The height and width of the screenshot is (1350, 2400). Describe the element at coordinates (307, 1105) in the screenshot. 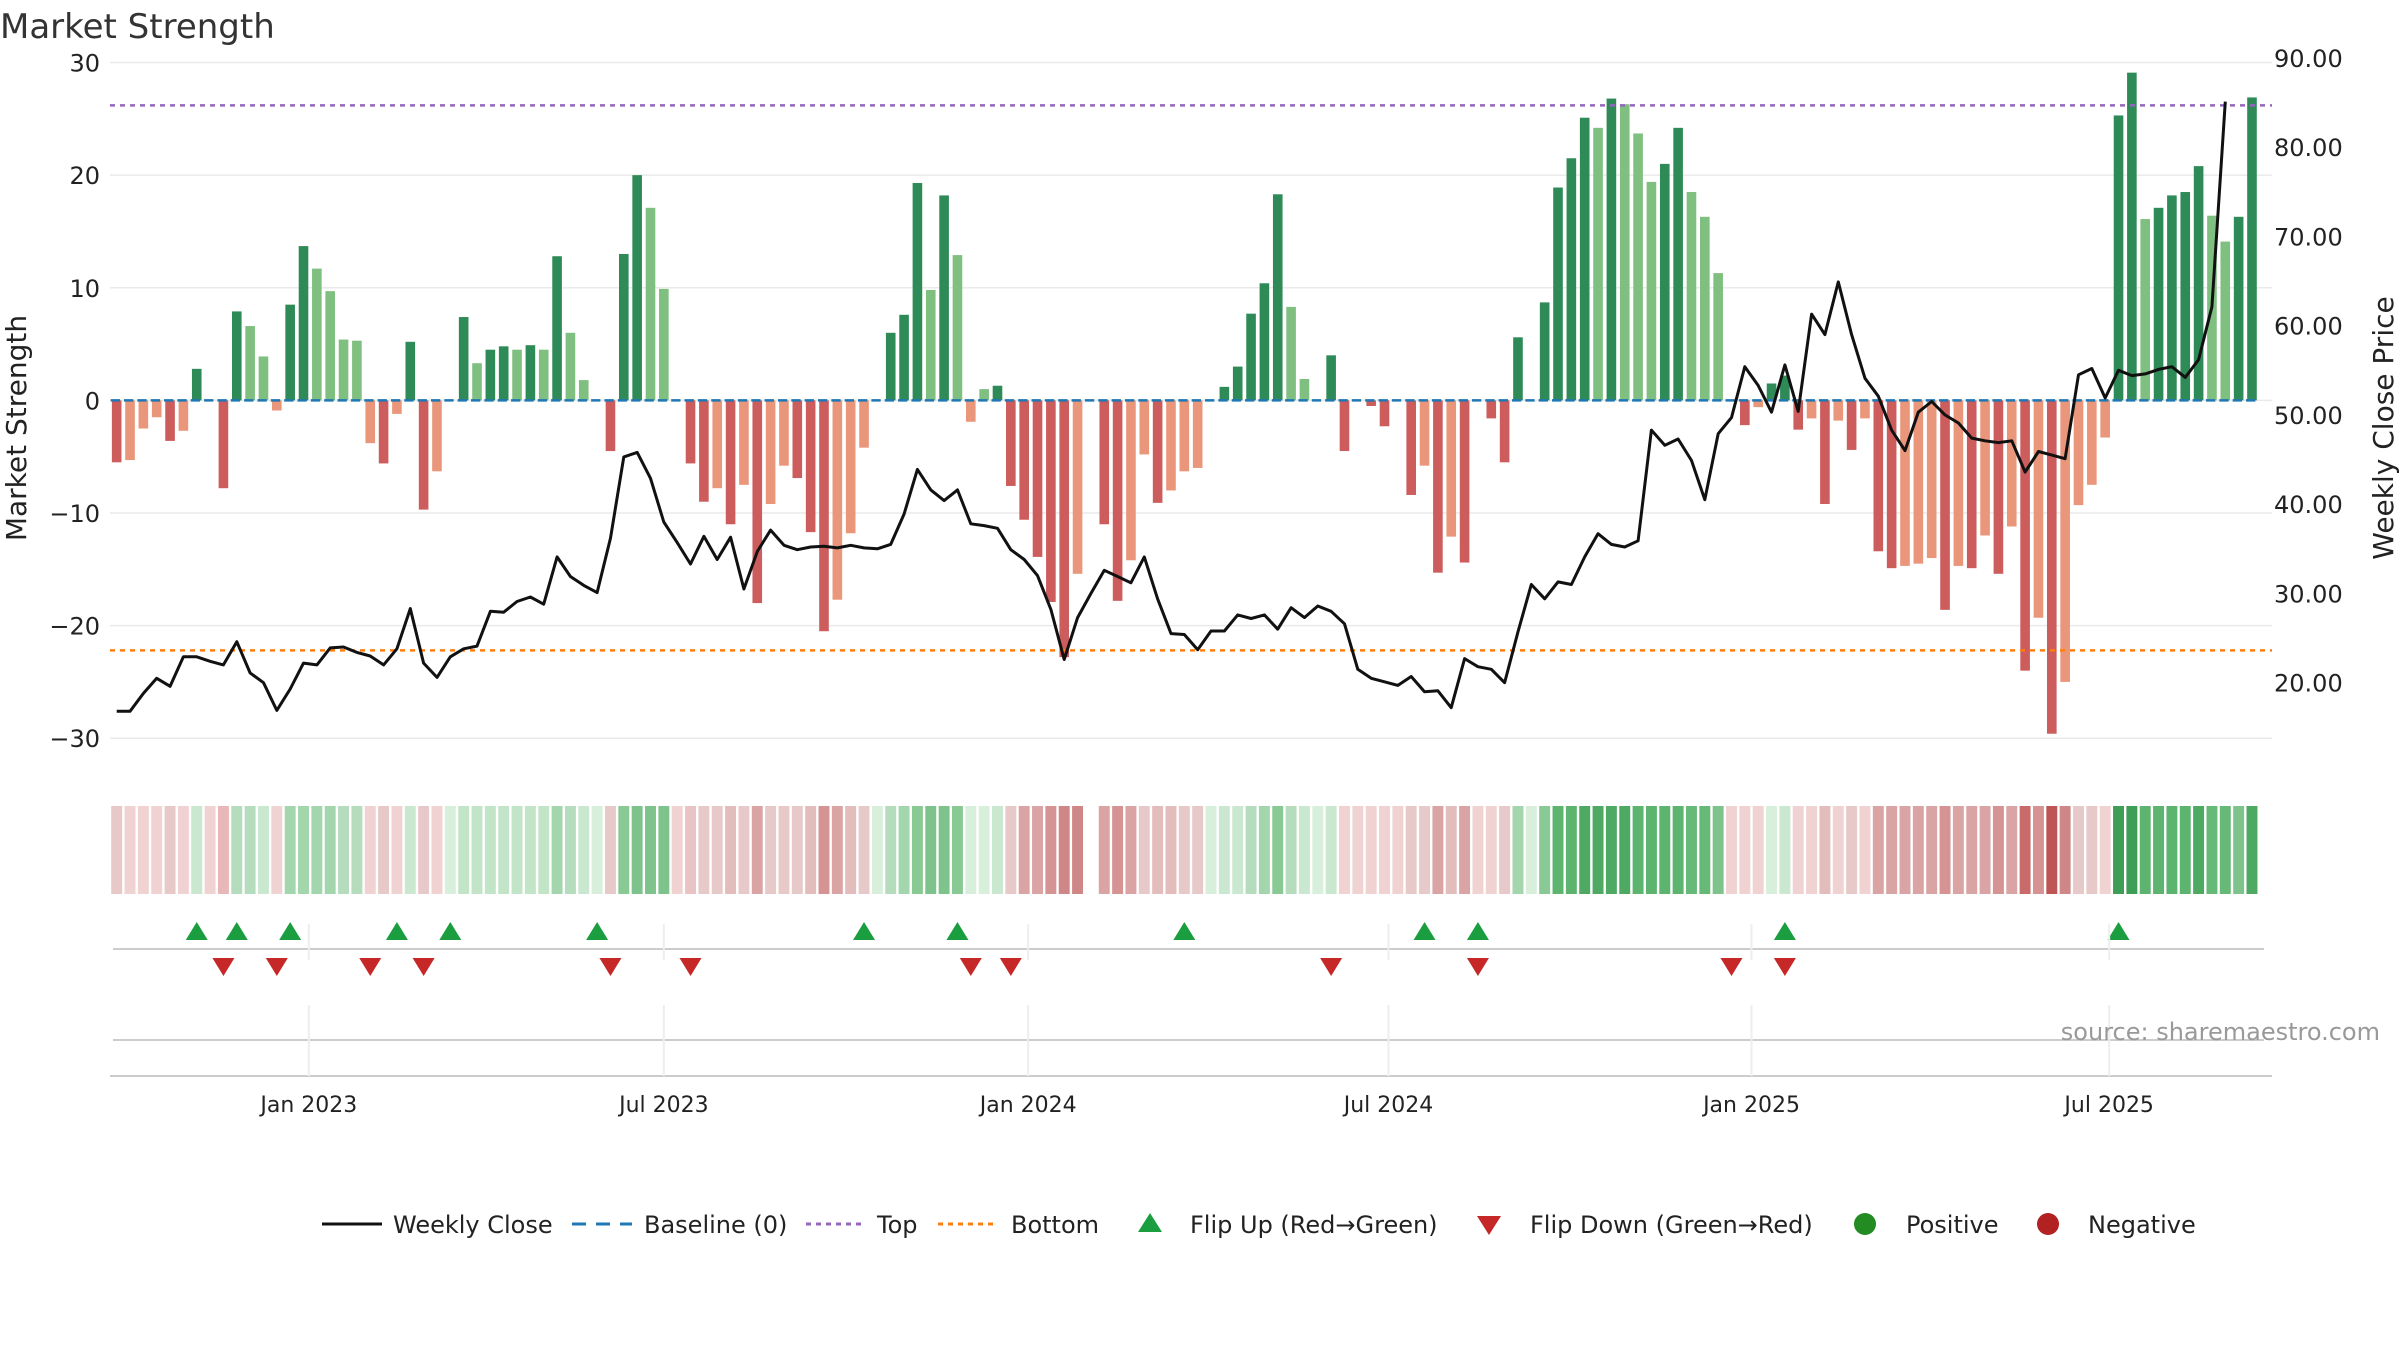

I see `x-tick-label: Jan 2023` at that location.